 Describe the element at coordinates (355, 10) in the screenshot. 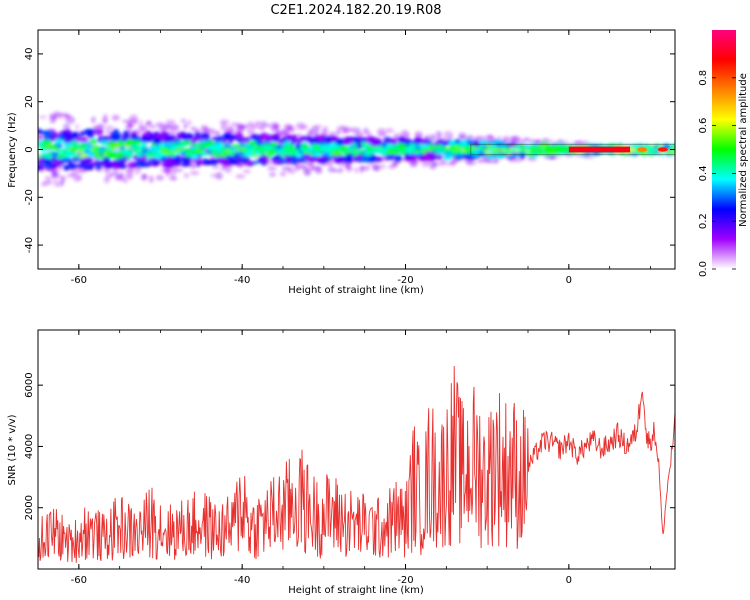

I see `figure-title: C2E1.2024.182.20.19.R08` at that location.